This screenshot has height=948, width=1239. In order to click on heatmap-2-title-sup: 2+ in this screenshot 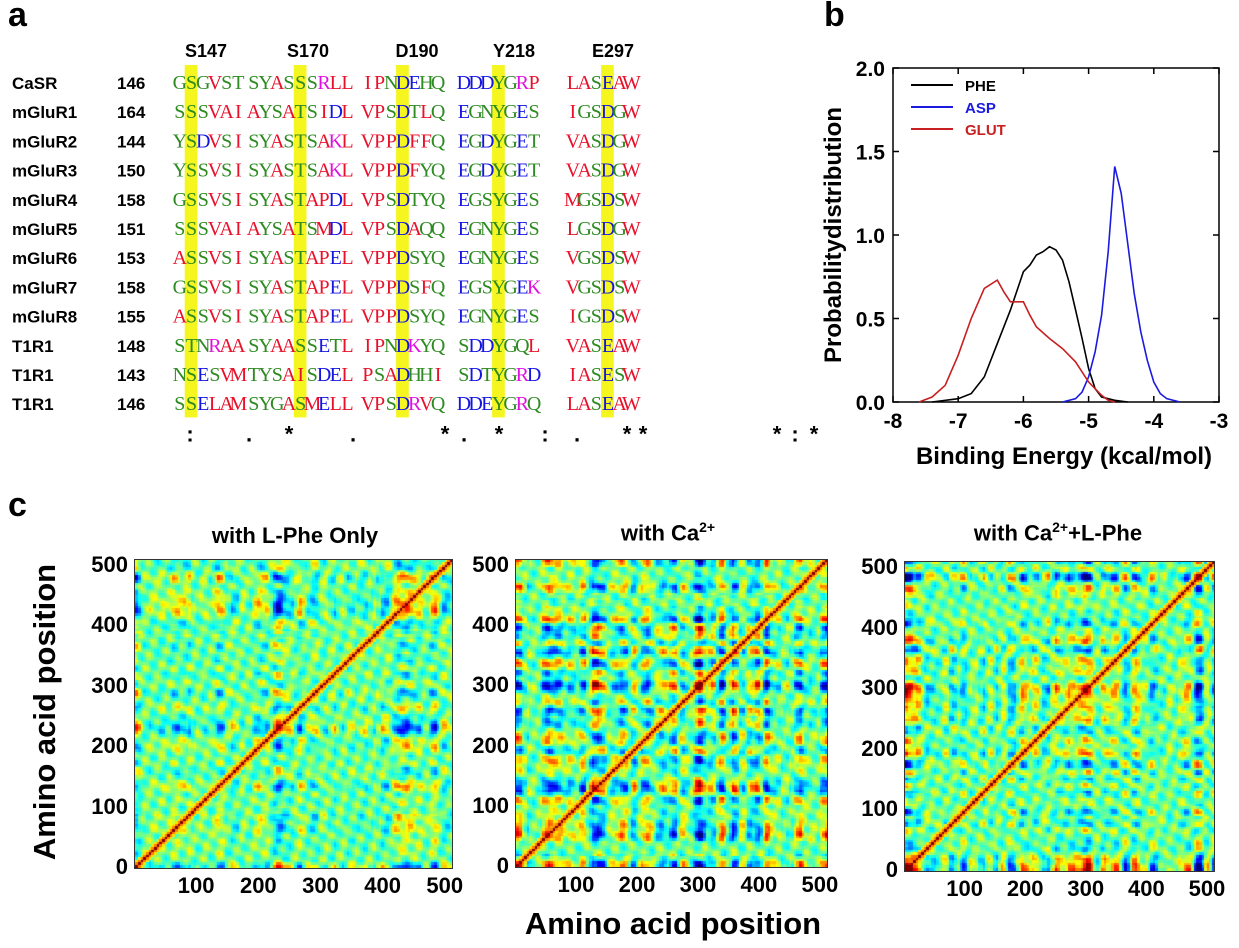, I will do `click(707, 527)`.